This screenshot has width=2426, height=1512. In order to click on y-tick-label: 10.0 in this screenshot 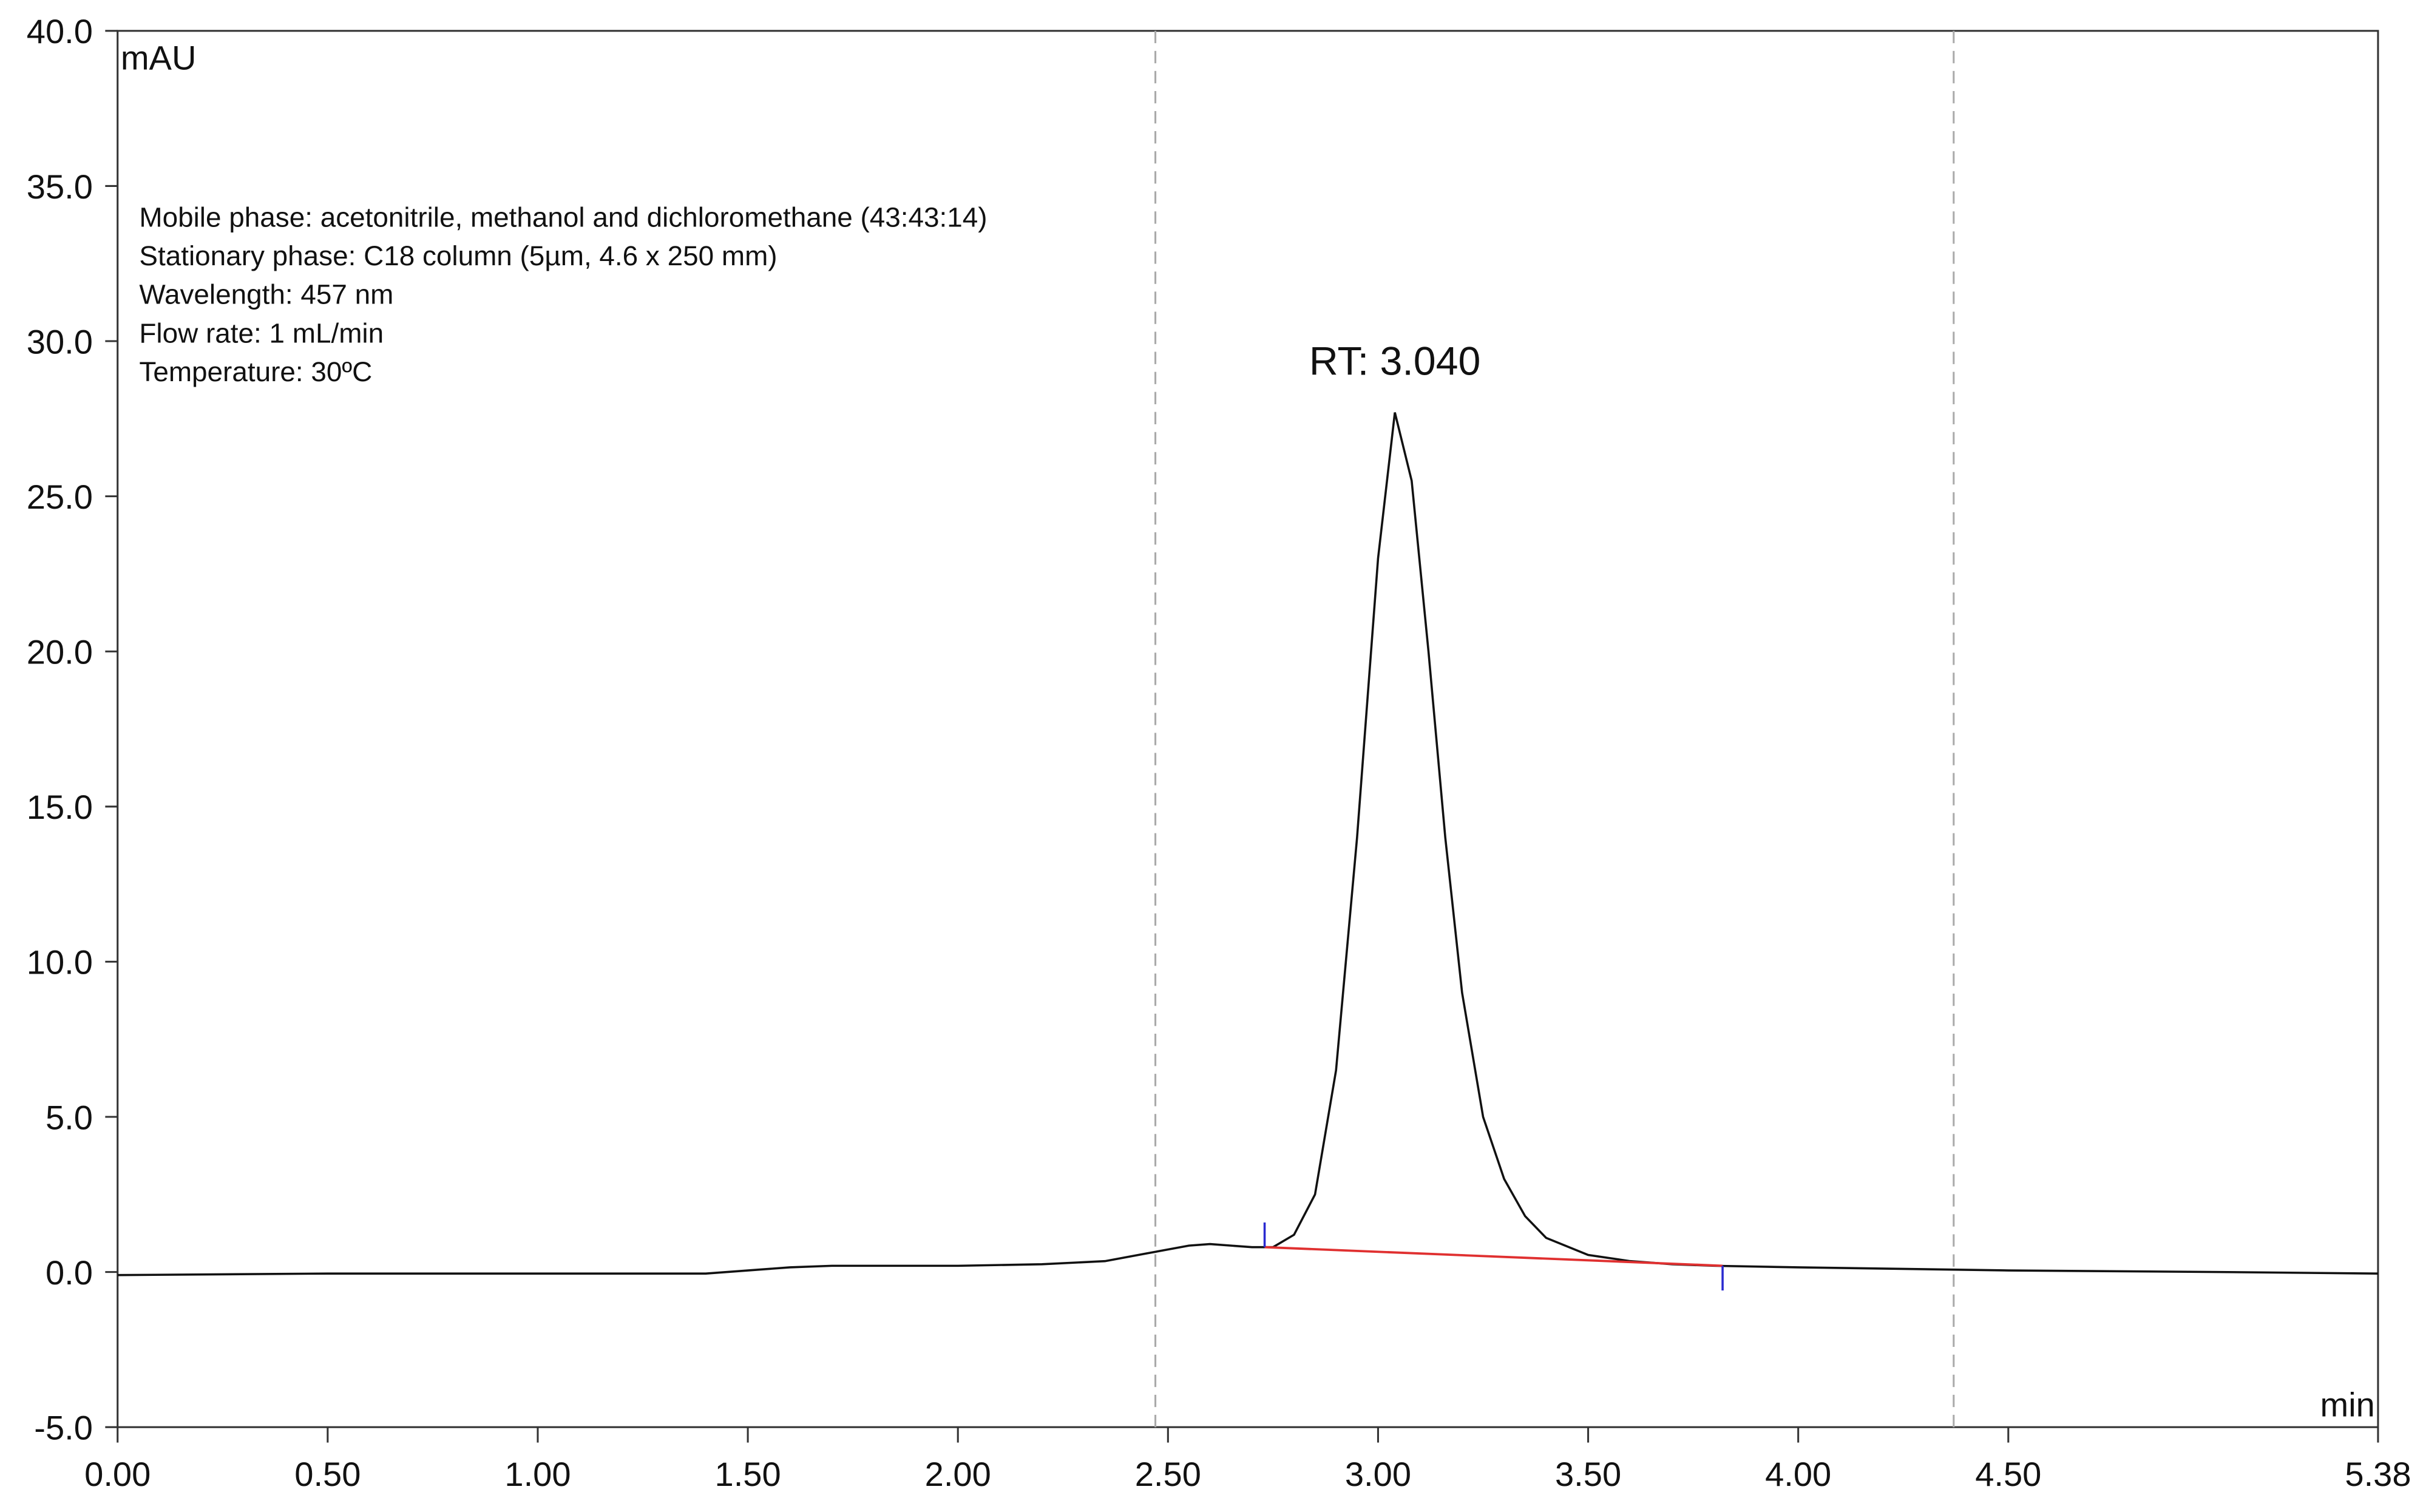, I will do `click(60, 962)`.